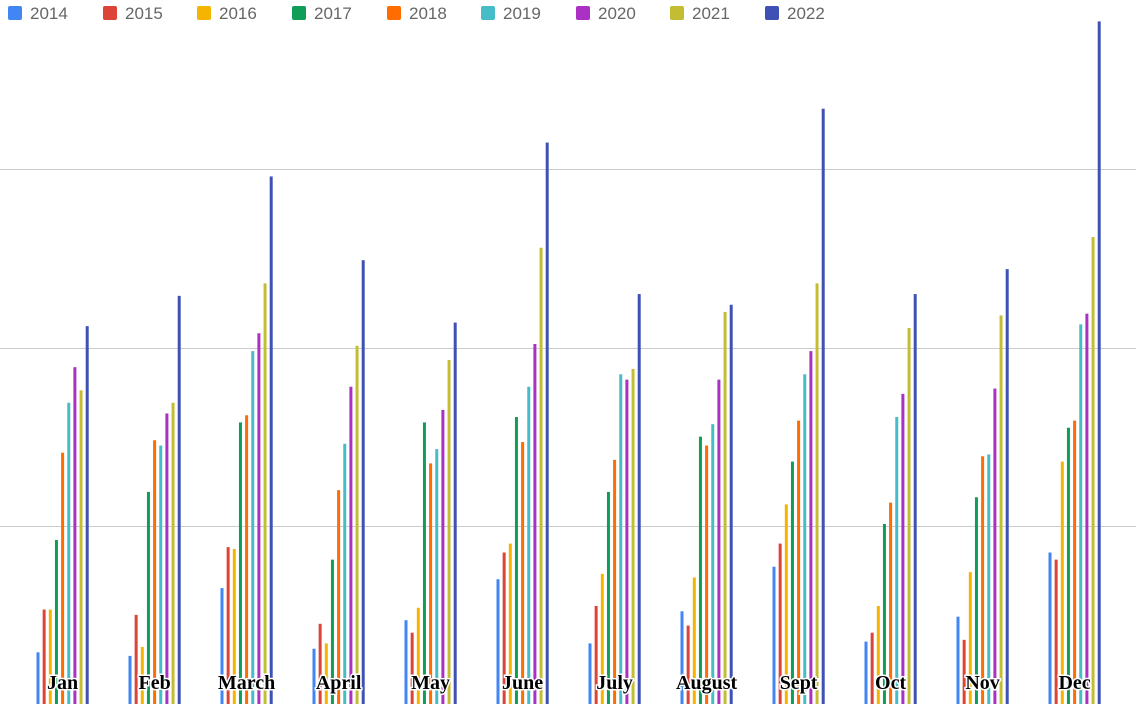 Image resolution: width=1136 pixels, height=704 pixels. Describe the element at coordinates (443, 556) in the screenshot. I see `bar-2020-may` at that location.